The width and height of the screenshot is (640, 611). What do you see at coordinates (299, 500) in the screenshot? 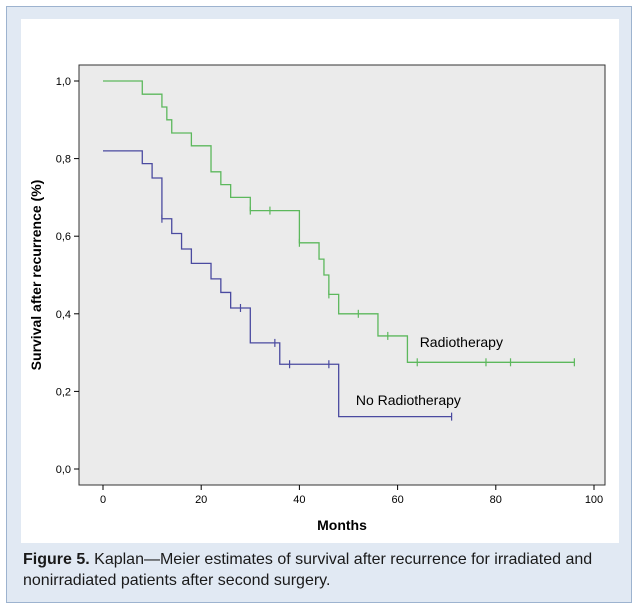
I see `x-tick-label: 40` at bounding box center [299, 500].